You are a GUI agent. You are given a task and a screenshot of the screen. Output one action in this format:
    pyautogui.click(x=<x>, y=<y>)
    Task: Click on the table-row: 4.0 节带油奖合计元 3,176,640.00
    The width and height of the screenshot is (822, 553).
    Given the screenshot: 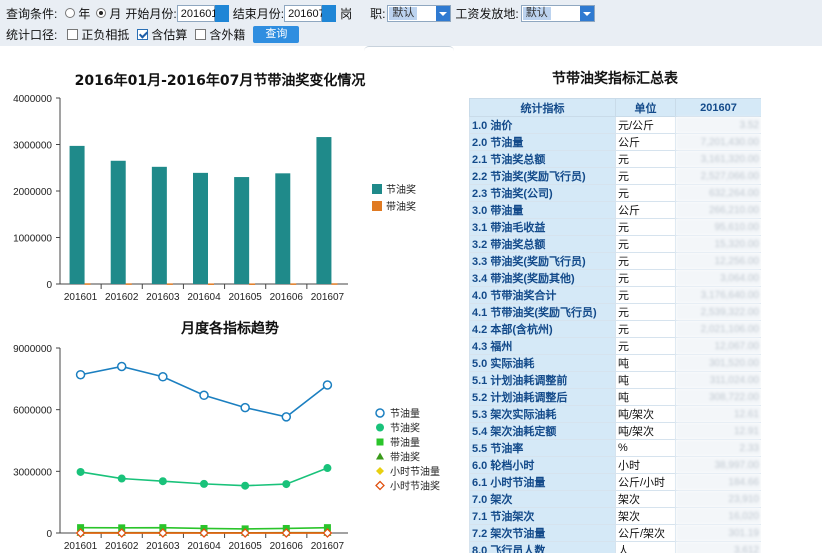 What is the action you would take?
    pyautogui.click(x=615, y=295)
    